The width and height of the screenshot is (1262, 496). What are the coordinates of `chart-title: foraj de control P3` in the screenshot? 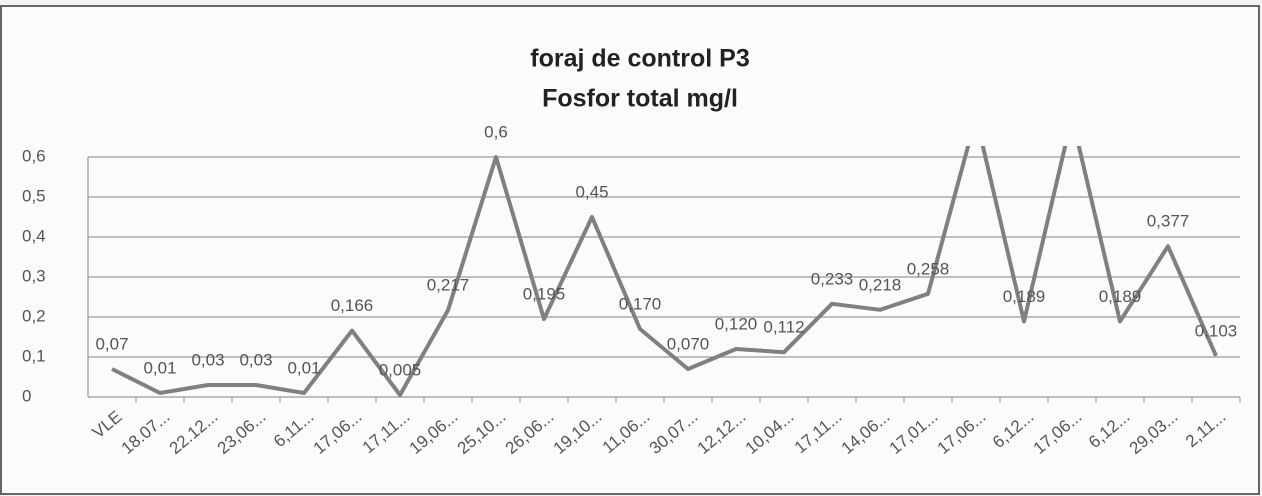 It's located at (639, 59).